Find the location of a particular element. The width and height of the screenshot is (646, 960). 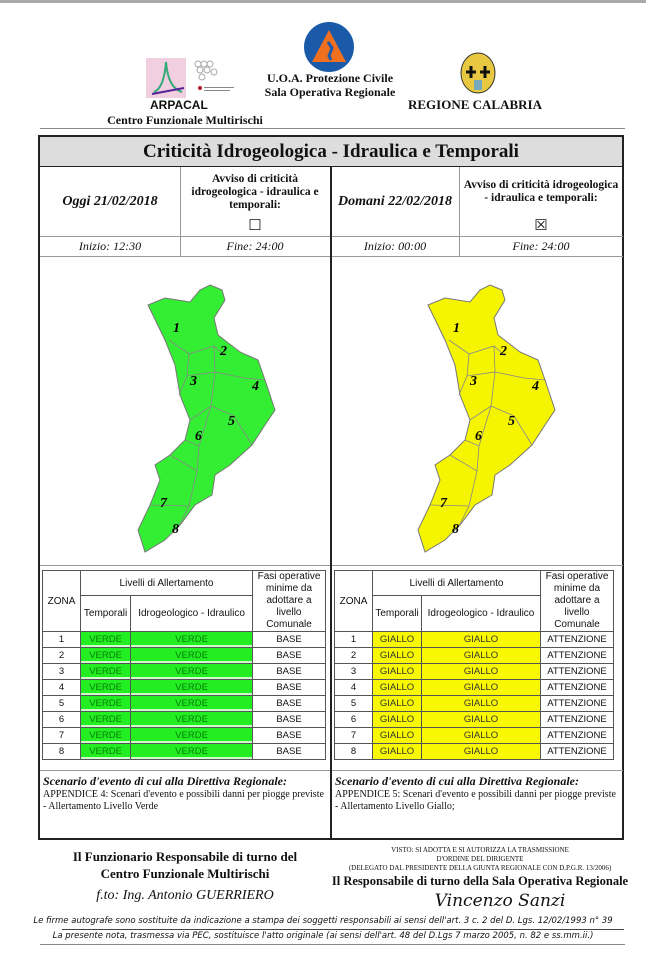

zona-header: ZONA is located at coordinates (61, 601).